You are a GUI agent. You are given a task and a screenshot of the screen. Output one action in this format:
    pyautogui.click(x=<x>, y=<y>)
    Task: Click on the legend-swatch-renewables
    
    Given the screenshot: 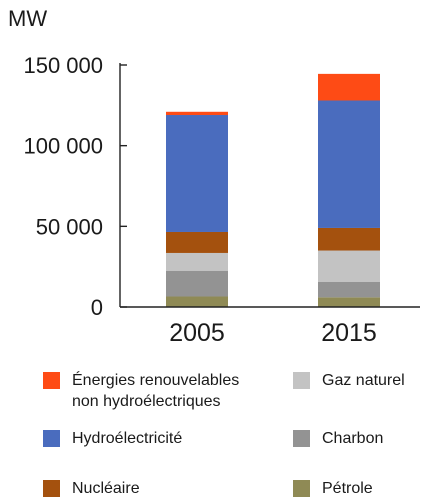 What is the action you would take?
    pyautogui.click(x=51, y=380)
    